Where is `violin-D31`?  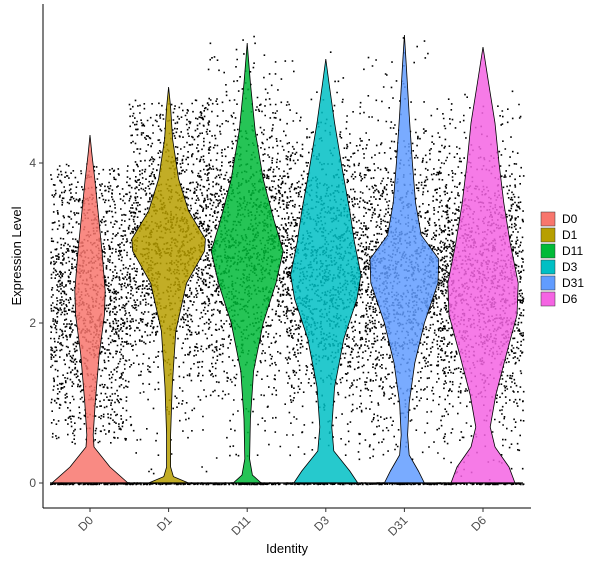
violin-D31 is located at coordinates (404, 259).